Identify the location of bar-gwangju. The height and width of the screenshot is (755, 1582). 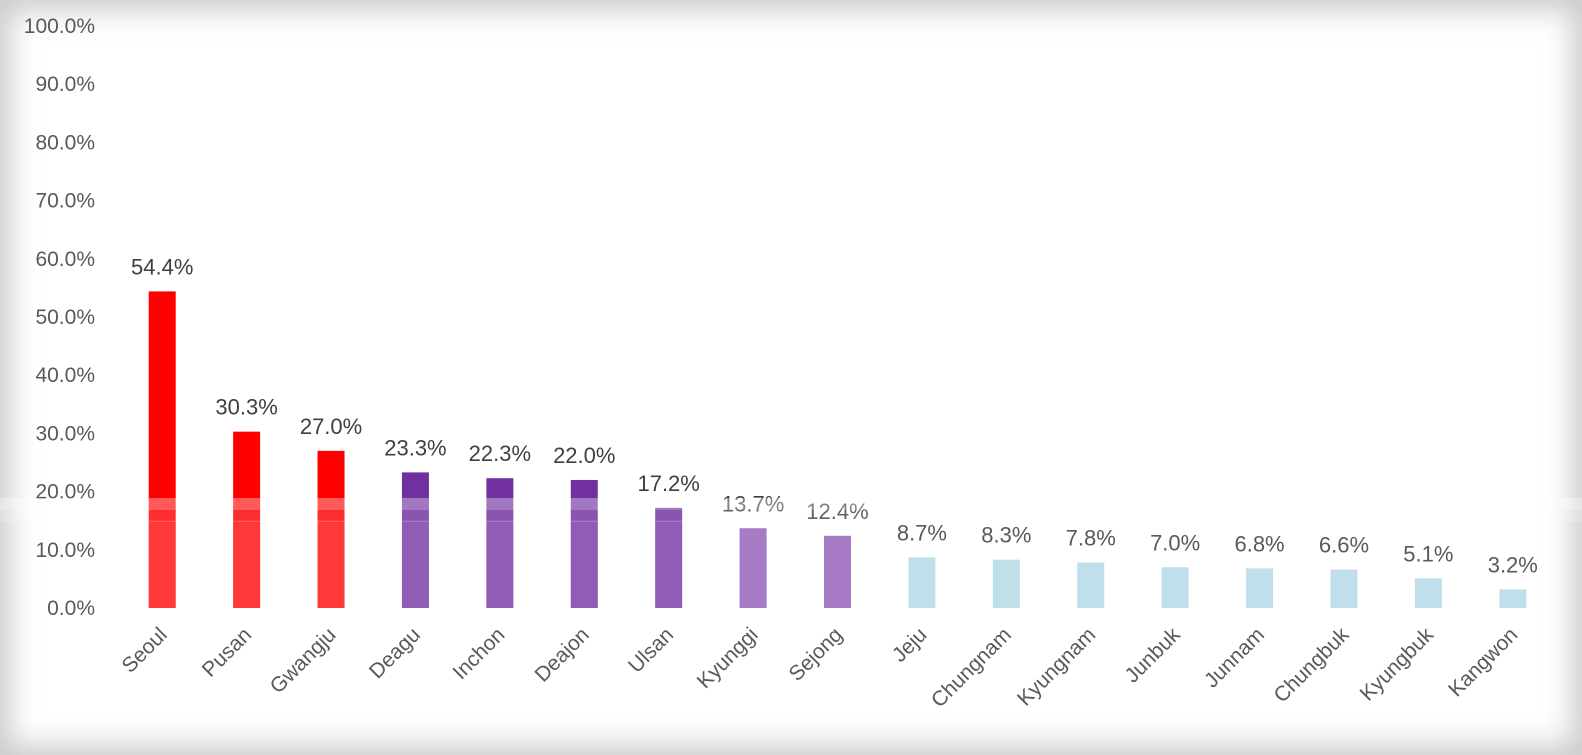
(331, 529).